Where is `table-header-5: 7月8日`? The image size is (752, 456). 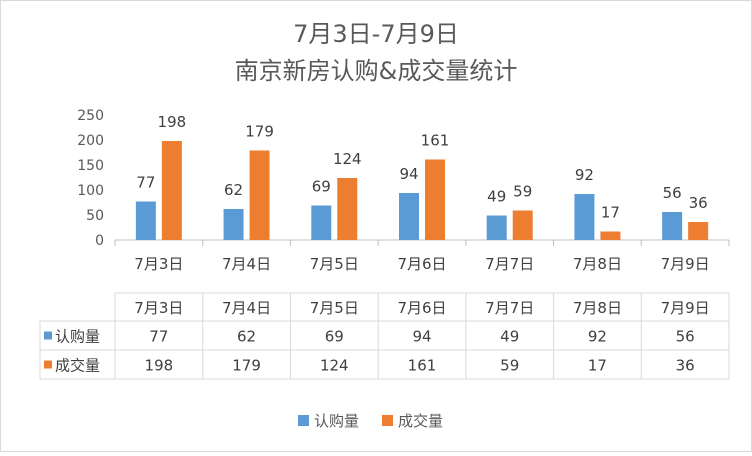
table-header-5: 7月8日 is located at coordinates (597, 308).